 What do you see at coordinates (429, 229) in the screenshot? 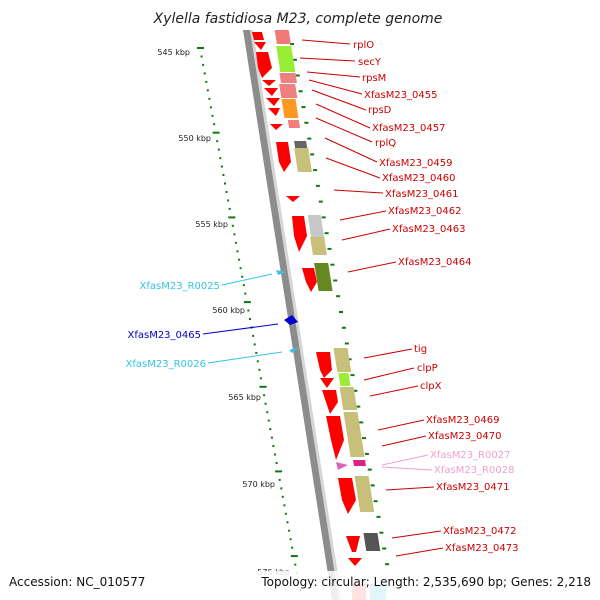
I see `gene-label-xfasm23-0463: XfasM23_0463` at bounding box center [429, 229].